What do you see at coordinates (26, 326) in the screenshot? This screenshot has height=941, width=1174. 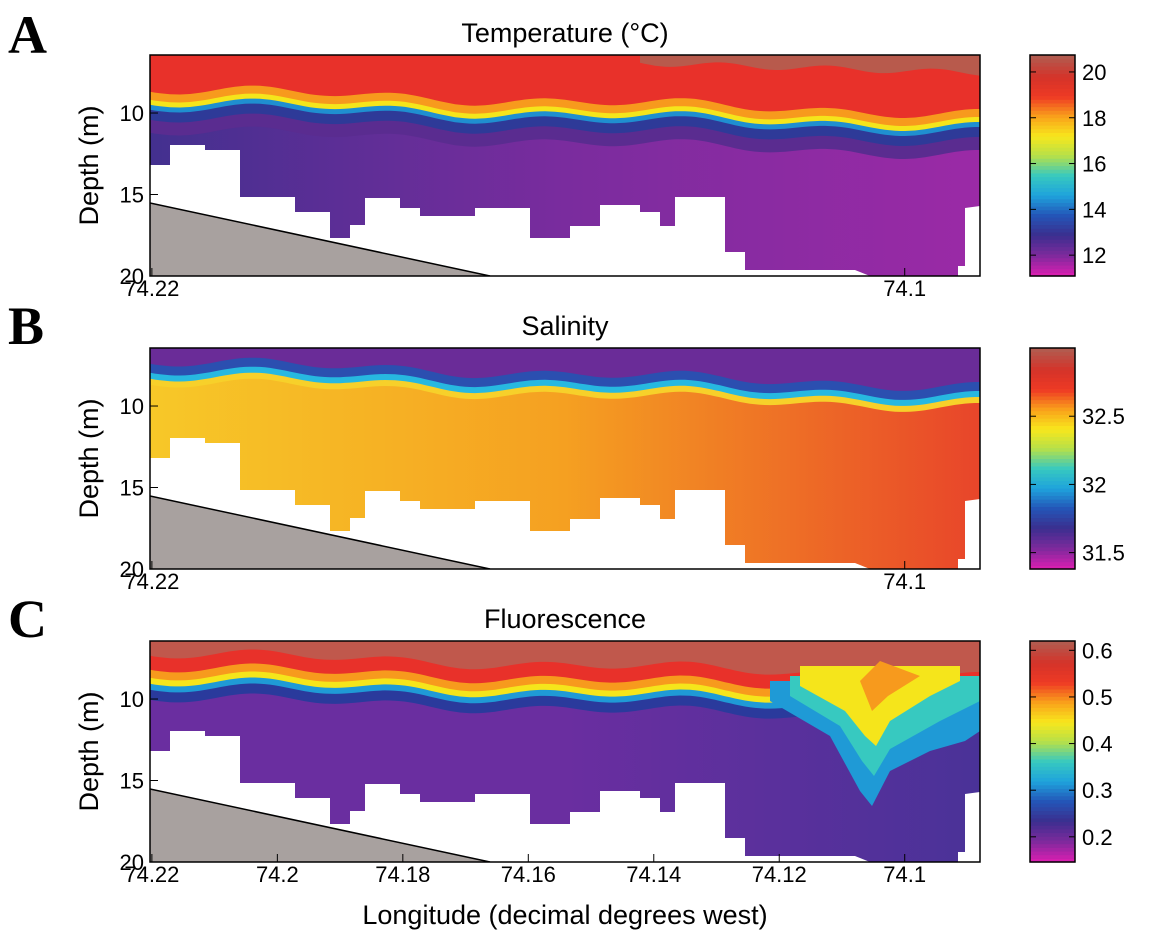 I see `panel-letter: B` at bounding box center [26, 326].